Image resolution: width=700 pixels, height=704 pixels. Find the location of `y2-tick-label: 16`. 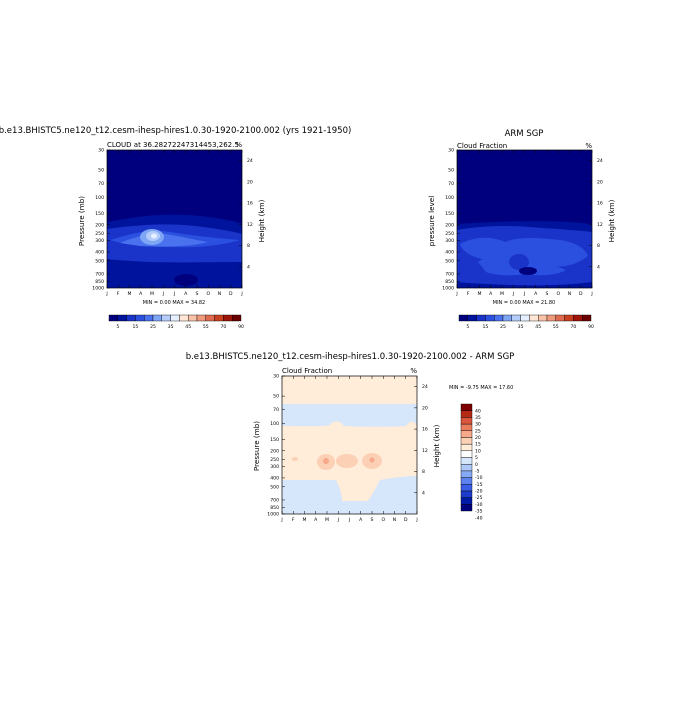

y2-tick-label: 16 is located at coordinates (600, 204).